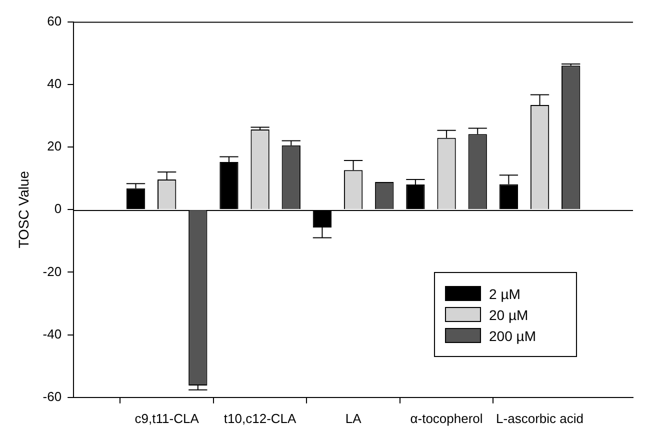 The height and width of the screenshot is (447, 649). I want to click on y-tick-label: 60, so click(54, 20).